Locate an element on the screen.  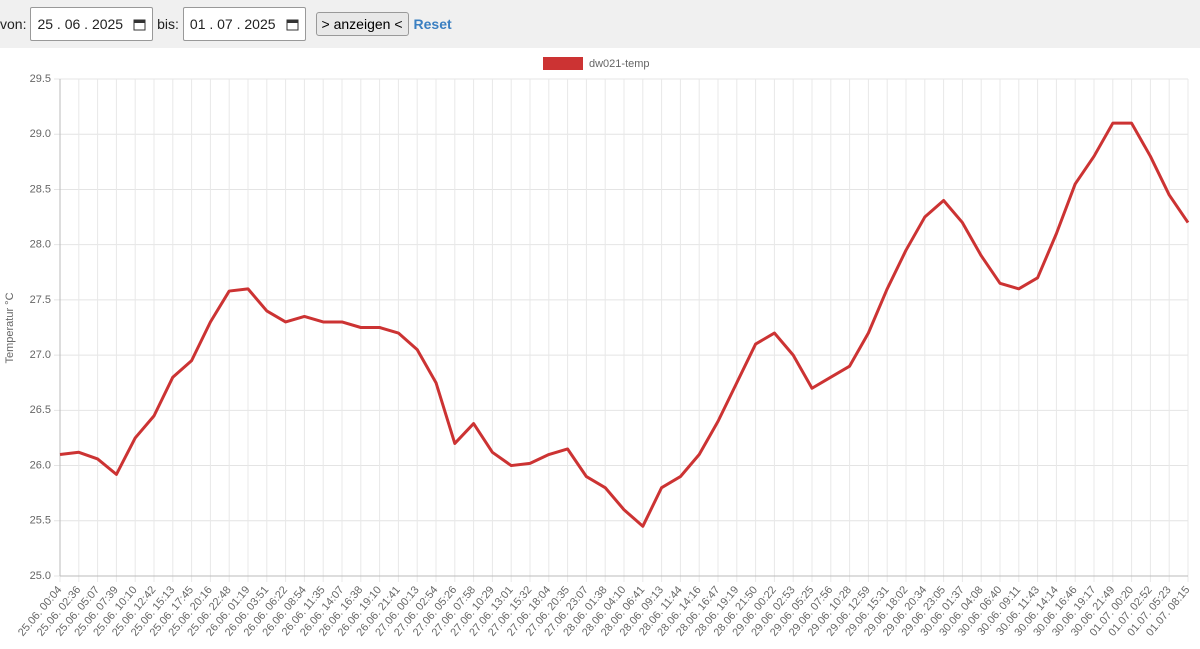
from-date-input: 25 . 06 . 2025 is located at coordinates (92, 24).